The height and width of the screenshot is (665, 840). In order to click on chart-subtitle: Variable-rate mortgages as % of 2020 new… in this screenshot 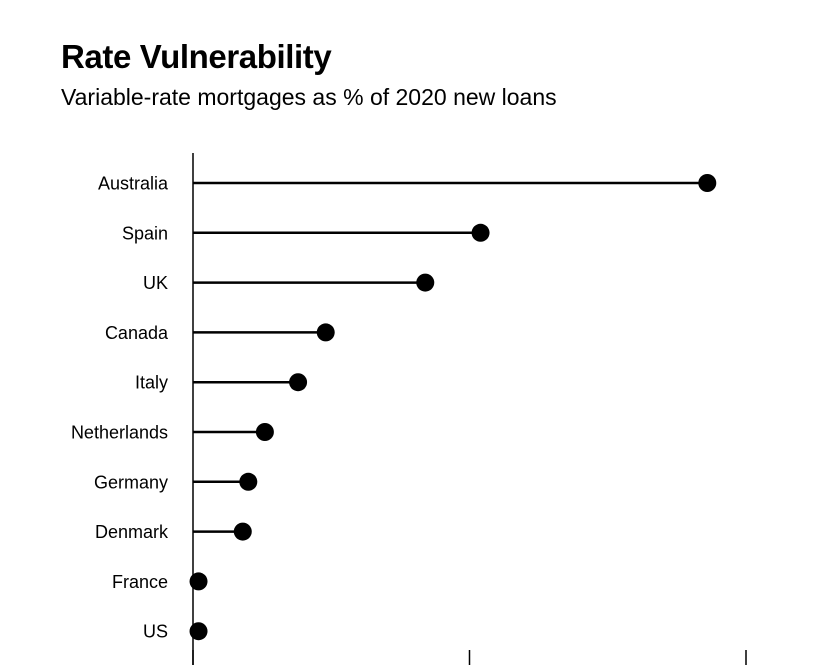, I will do `click(309, 97)`.